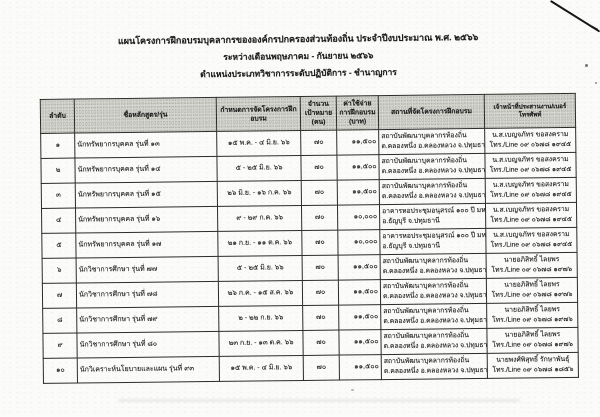 Image resolution: width=600 pixels, height=417 pixels. What do you see at coordinates (58, 221) in the screenshot?
I see `cell-no: ๔` at bounding box center [58, 221].